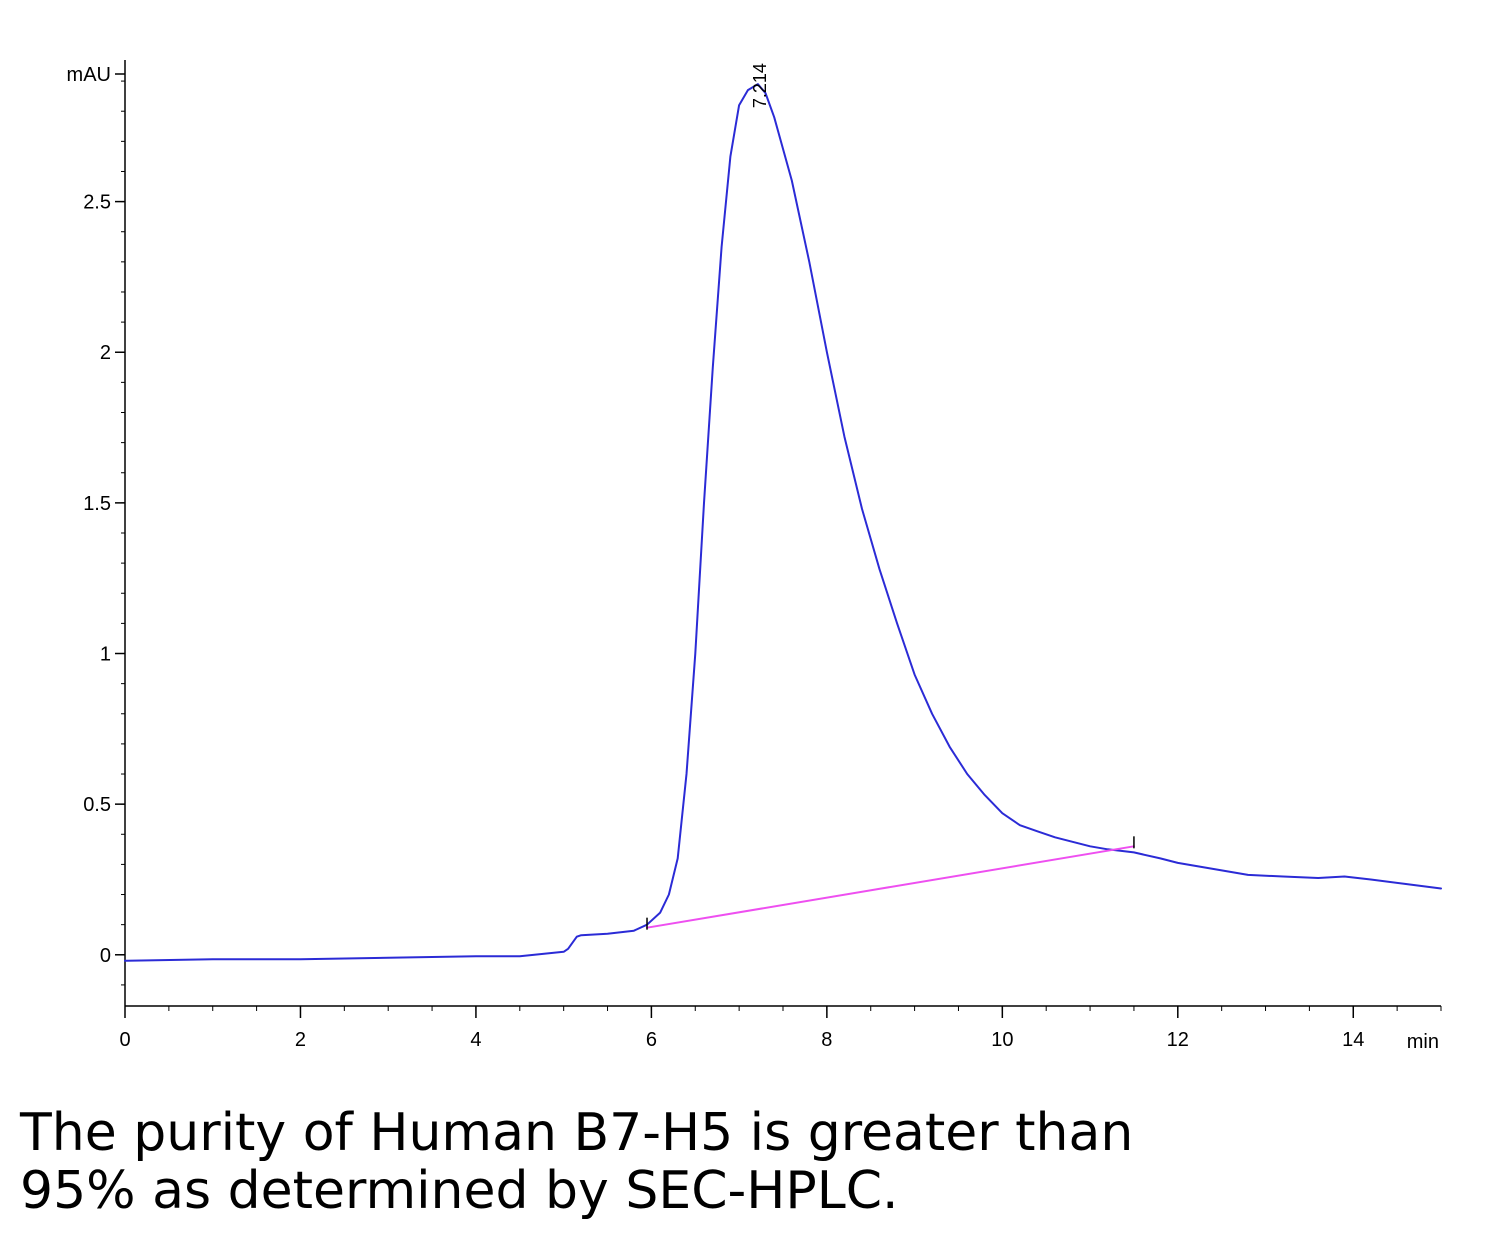 Image resolution: width=1500 pixels, height=1252 pixels. Describe the element at coordinates (97, 805) in the screenshot. I see `y-tick-label: 0.5` at that location.